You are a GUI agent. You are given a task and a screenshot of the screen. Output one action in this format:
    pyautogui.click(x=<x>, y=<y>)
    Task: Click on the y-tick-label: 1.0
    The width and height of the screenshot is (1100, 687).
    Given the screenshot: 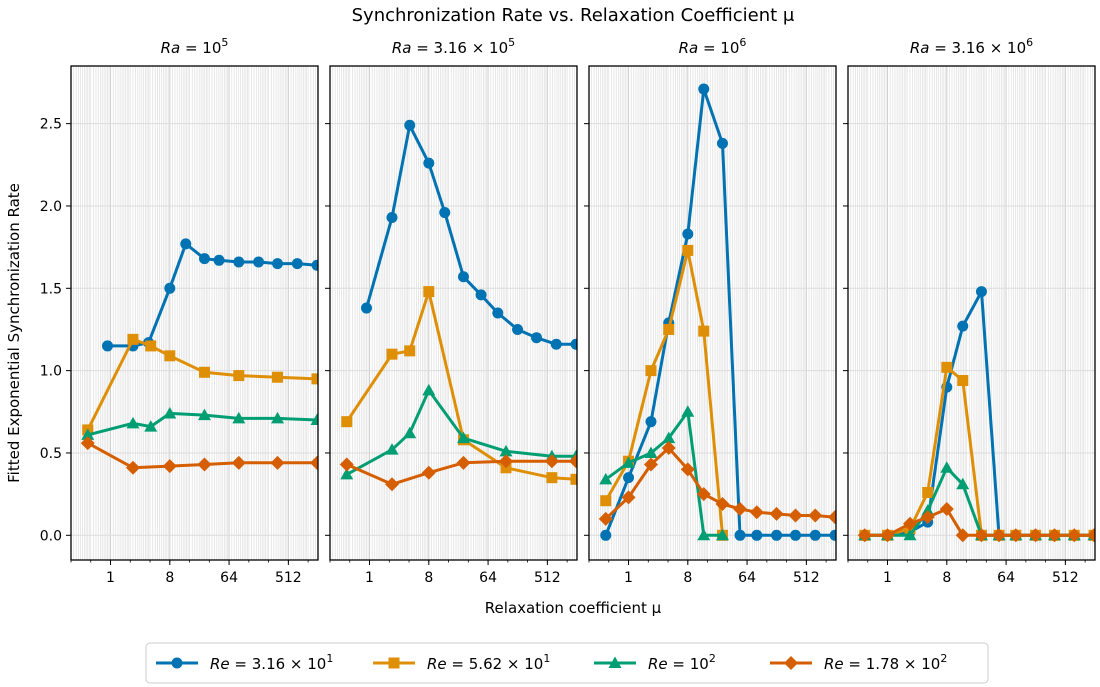 What is the action you would take?
    pyautogui.click(x=51, y=372)
    